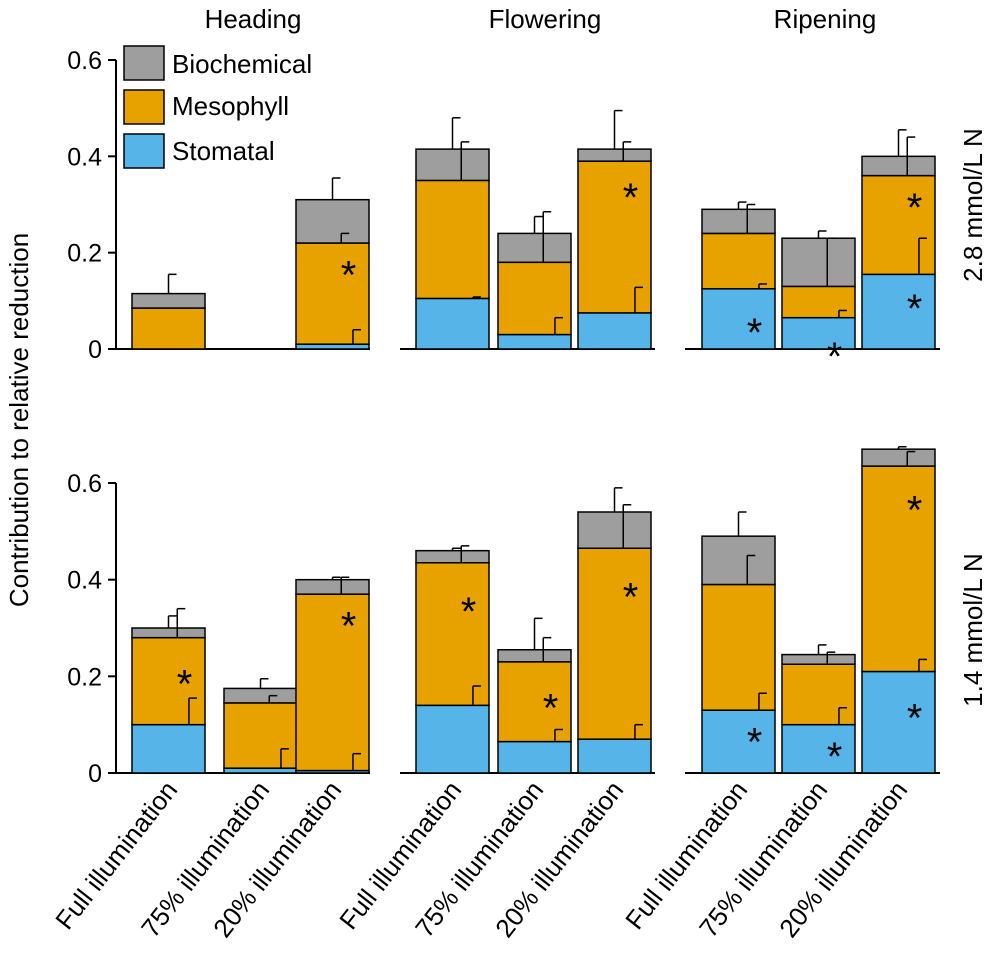 The height and width of the screenshot is (974, 1000). Describe the element at coordinates (144, 107) in the screenshot. I see `legend-swatch-mesophyll` at that location.